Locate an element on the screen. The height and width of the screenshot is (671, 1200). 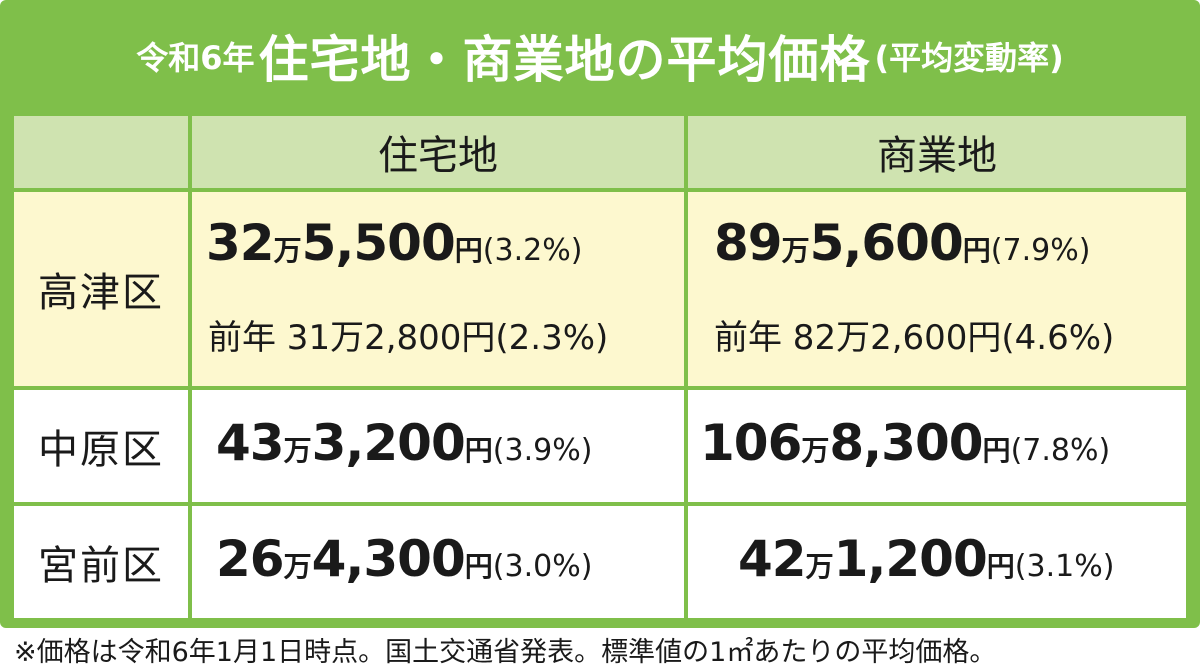
ward-name: 高津区 is located at coordinates (101, 293).